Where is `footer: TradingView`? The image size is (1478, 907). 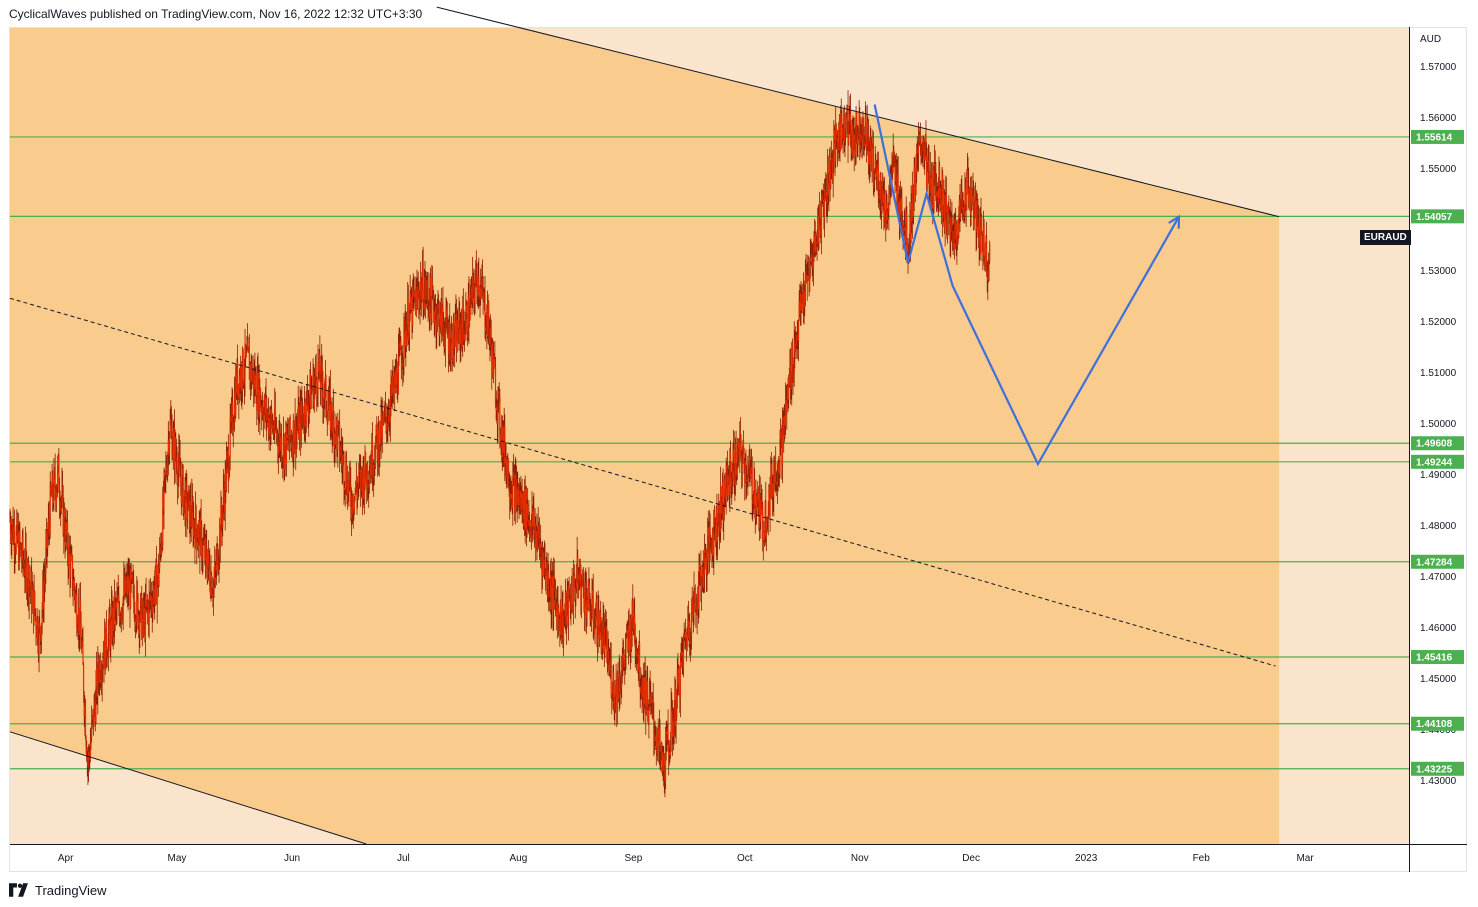
footer: TradingView is located at coordinates (58, 890).